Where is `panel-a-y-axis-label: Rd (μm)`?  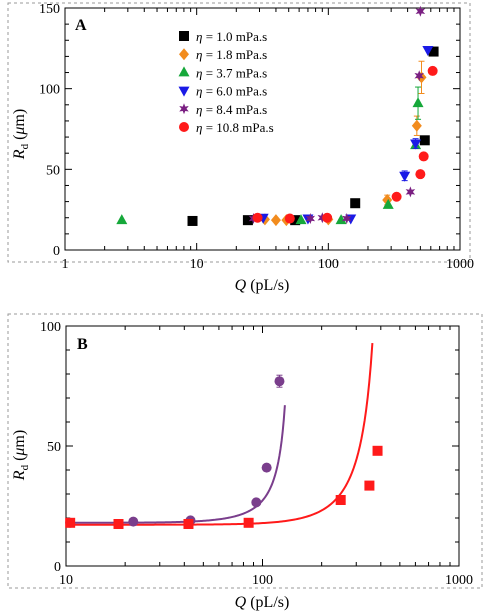 panel-a-y-axis-label: Rd (μm) is located at coordinates (21, 134).